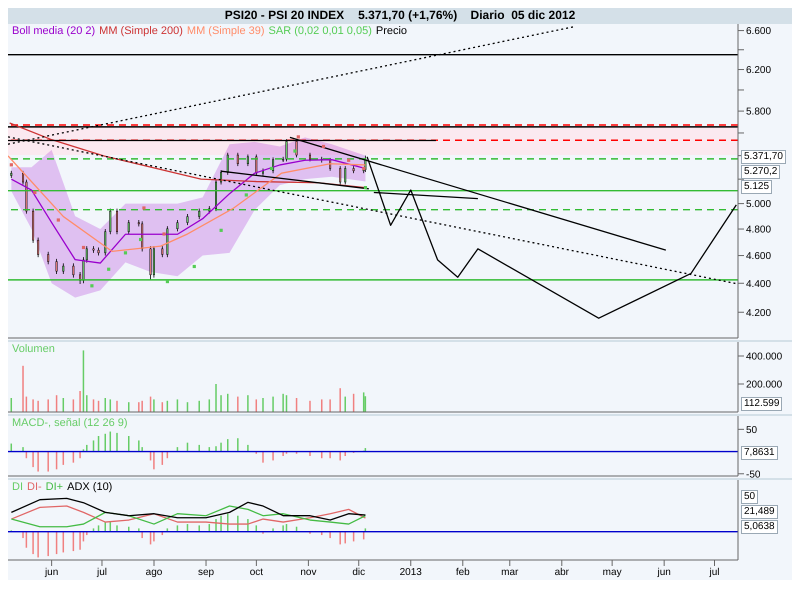  What do you see at coordinates (752, 430) in the screenshot?
I see `y-tick-label: 50` at bounding box center [752, 430].